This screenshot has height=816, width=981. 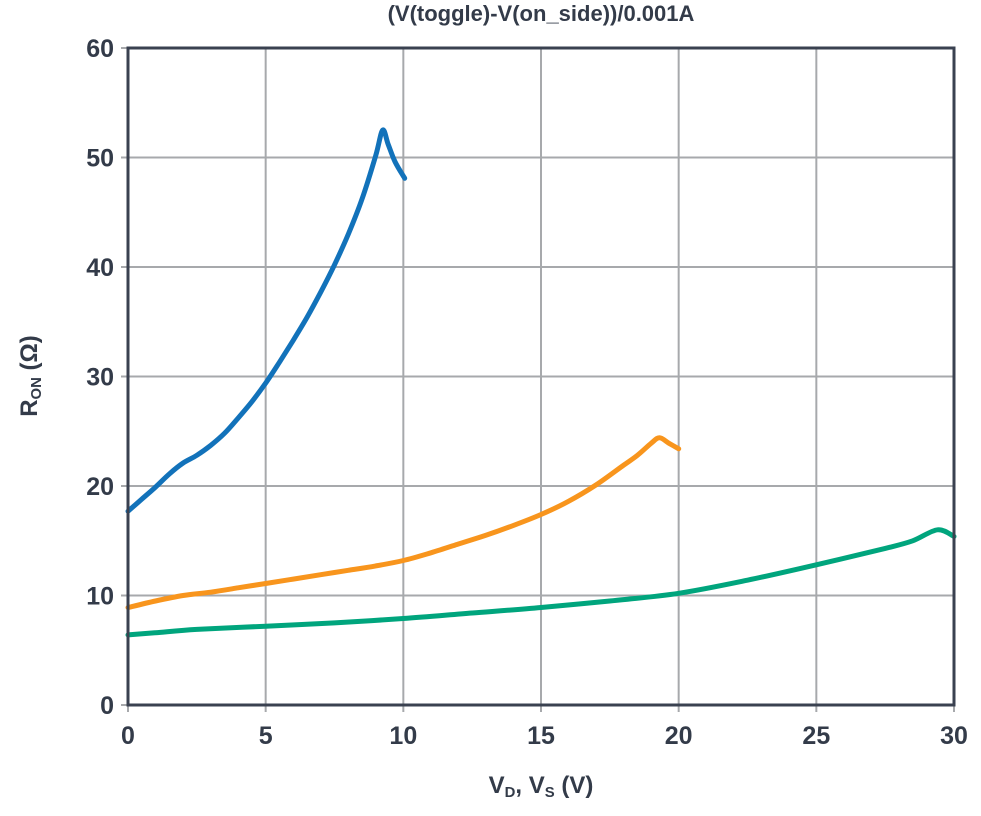 I want to click on x-axis-label-v1: V, so click(x=496, y=785).